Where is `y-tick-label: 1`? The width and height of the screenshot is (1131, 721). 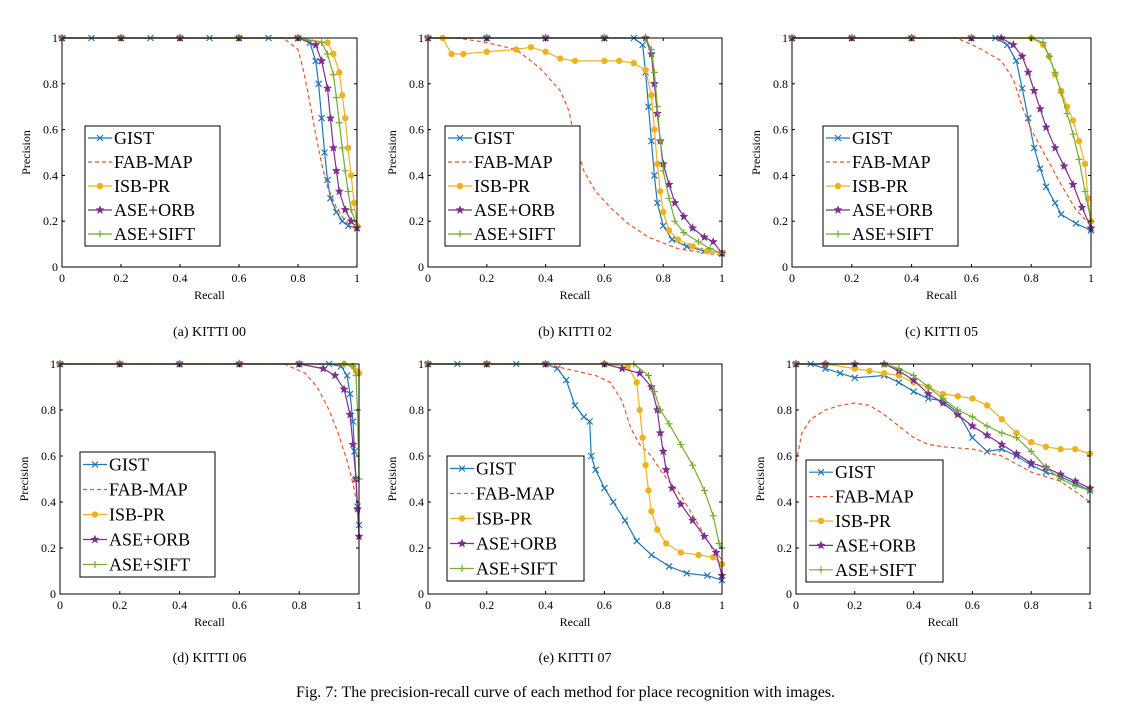 y-tick-label: 1 is located at coordinates (785, 38).